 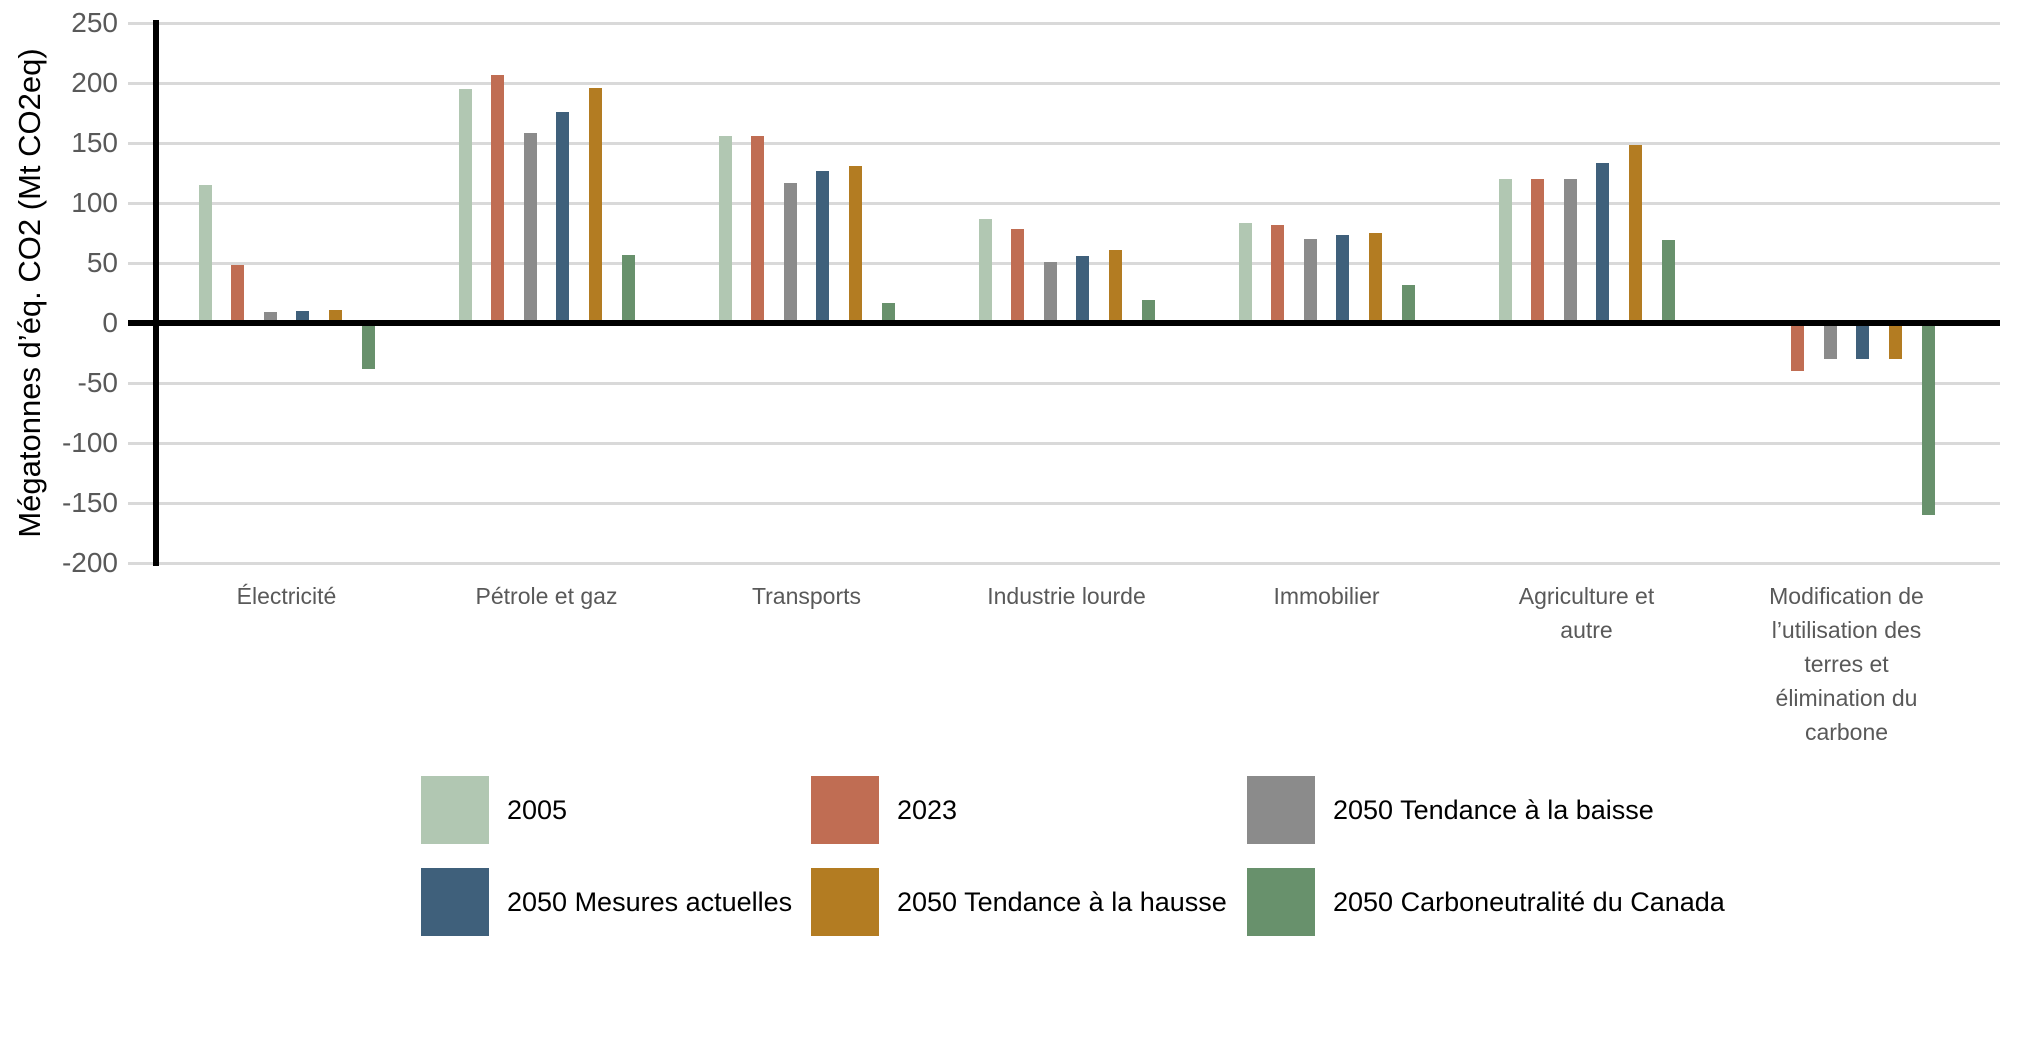 I want to click on y-tick-label: -150, so click(x=89, y=502).